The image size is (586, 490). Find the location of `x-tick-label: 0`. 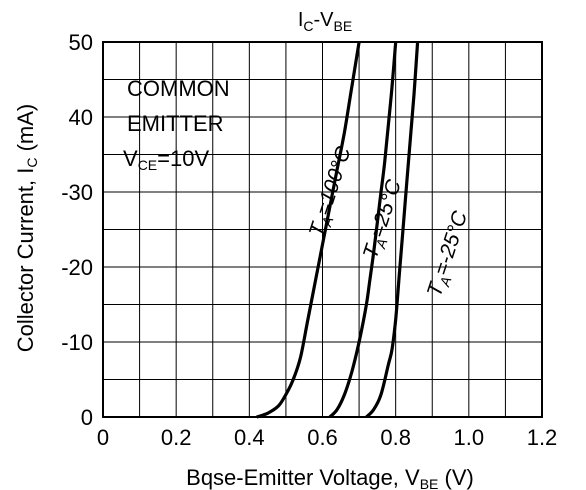

x-tick-label: 0 is located at coordinates (103, 437).